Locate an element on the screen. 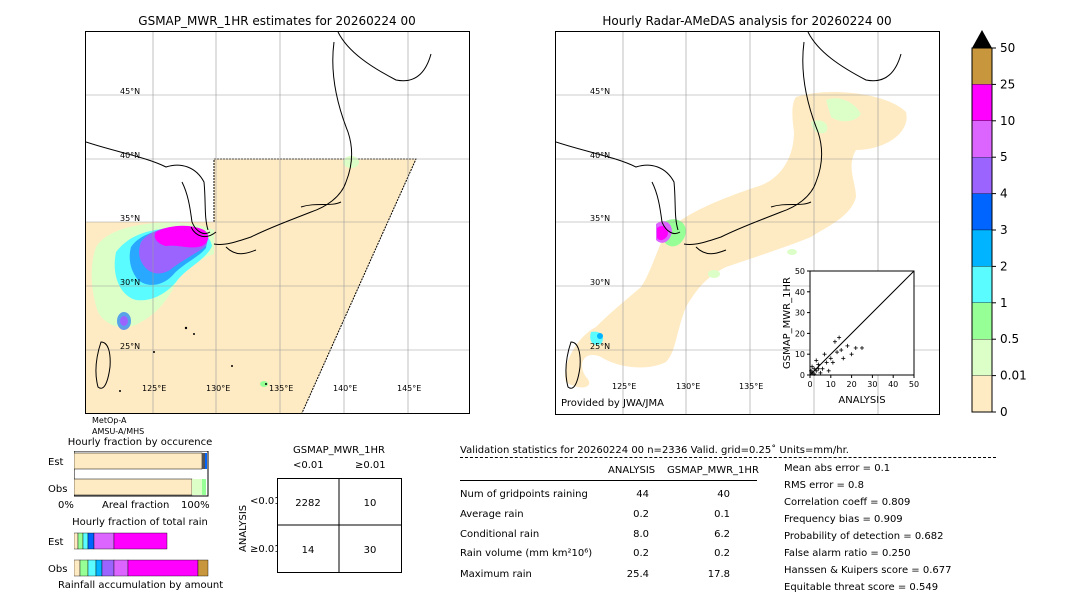 Image resolution: width=1080 pixels, height=612 pixels. stat-gsmap-average: 0.1 is located at coordinates (722, 514).